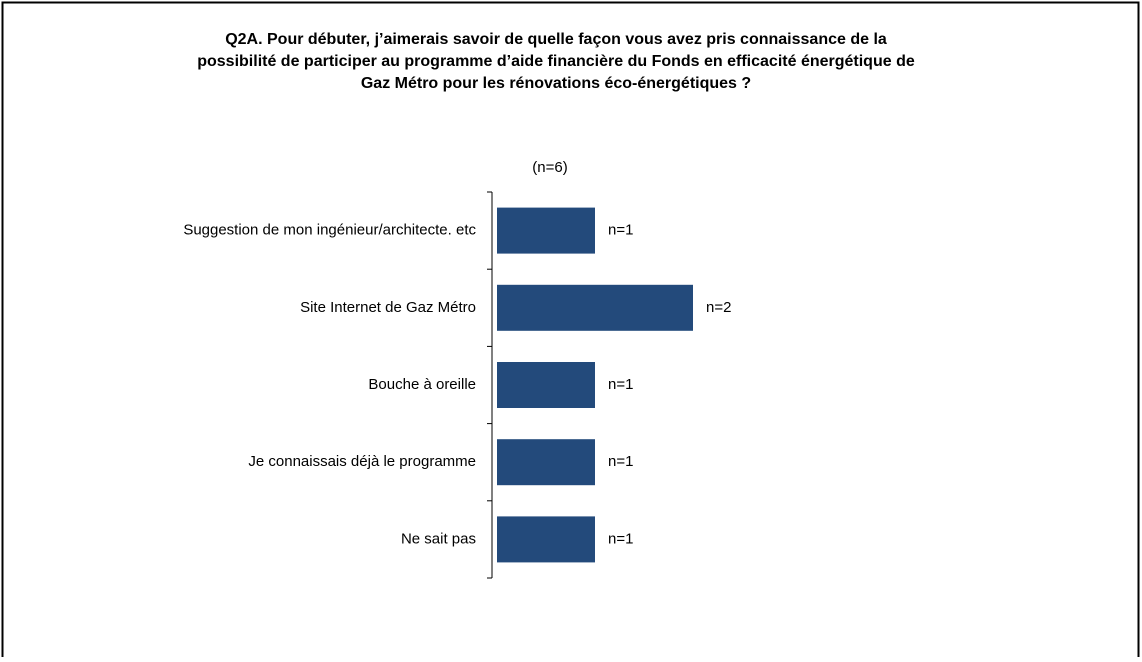 The width and height of the screenshot is (1142, 662). Describe the element at coordinates (362, 461) in the screenshot. I see `category-label: Je connaissais déjà le programme` at that location.